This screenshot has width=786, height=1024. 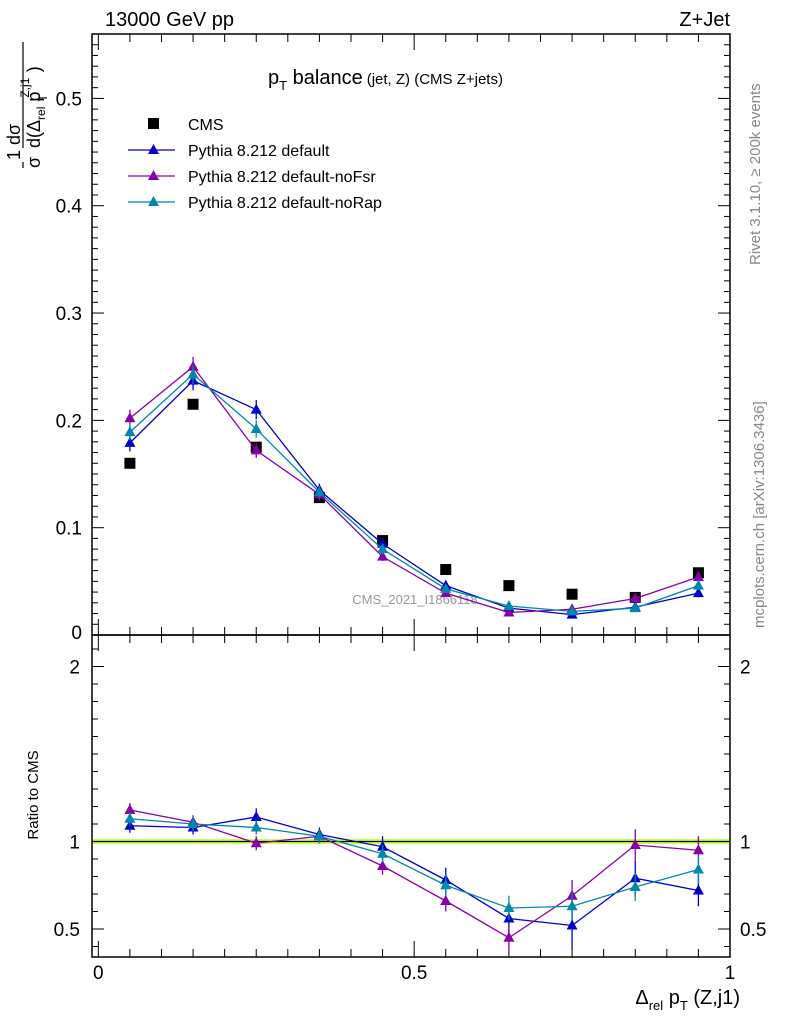 I want to click on main-y-label: 1 dσ σ d(Δrel pZ,j1T), so click(x=27, y=105).